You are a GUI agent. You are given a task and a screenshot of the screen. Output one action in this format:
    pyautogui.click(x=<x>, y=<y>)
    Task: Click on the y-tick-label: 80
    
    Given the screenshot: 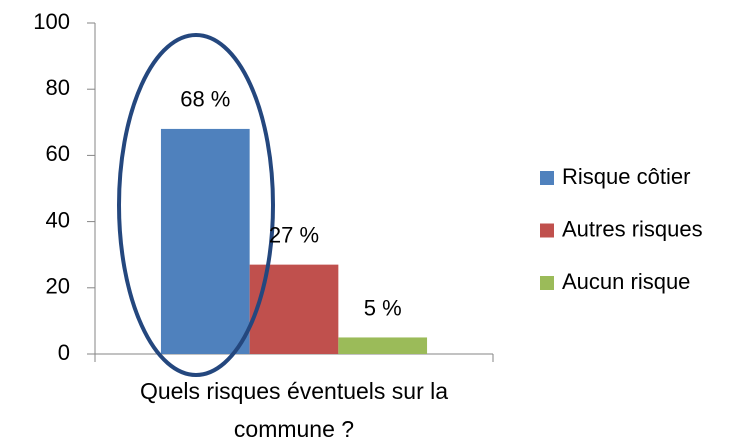 What is the action you would take?
    pyautogui.click(x=58, y=87)
    